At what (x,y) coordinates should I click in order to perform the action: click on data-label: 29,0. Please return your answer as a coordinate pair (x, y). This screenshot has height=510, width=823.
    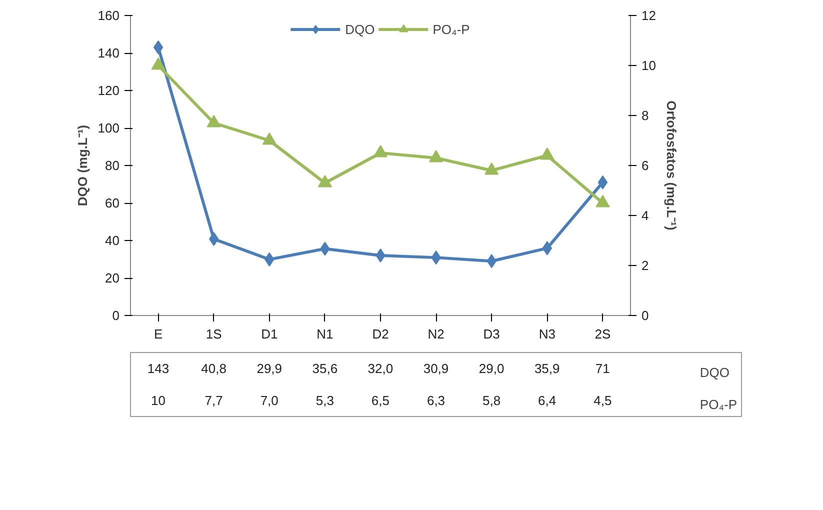
    Looking at the image, I should click on (491, 368).